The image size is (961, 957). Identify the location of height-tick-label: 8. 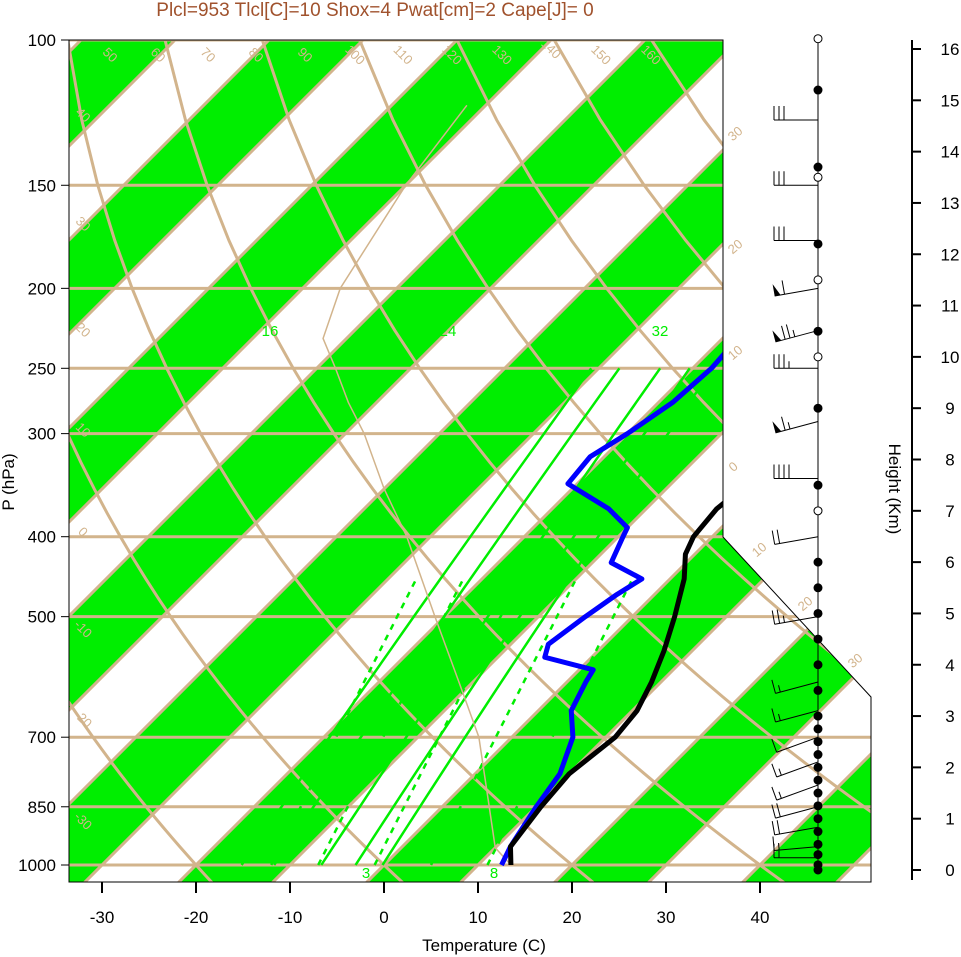
(949, 460).